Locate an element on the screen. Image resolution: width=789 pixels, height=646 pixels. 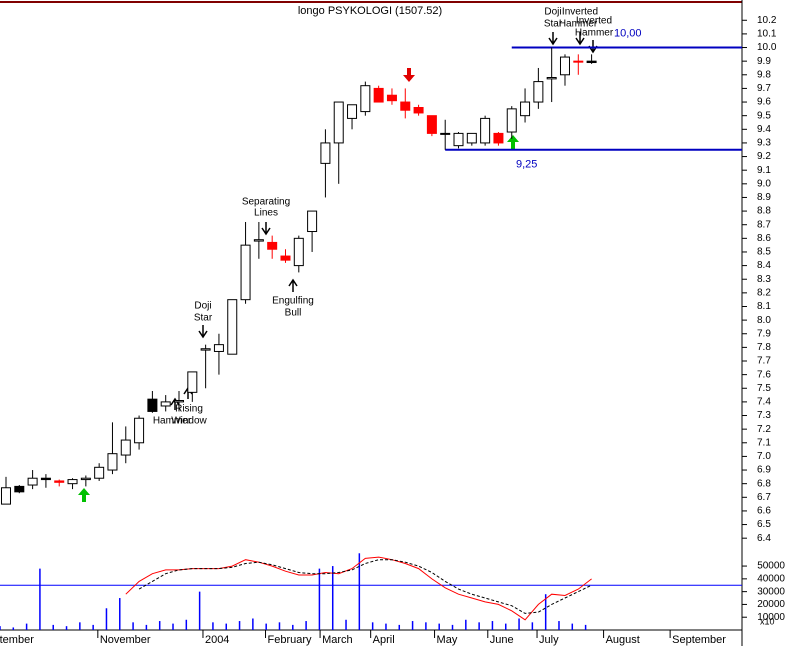
y-tick-label: 7.1 is located at coordinates (764, 442).